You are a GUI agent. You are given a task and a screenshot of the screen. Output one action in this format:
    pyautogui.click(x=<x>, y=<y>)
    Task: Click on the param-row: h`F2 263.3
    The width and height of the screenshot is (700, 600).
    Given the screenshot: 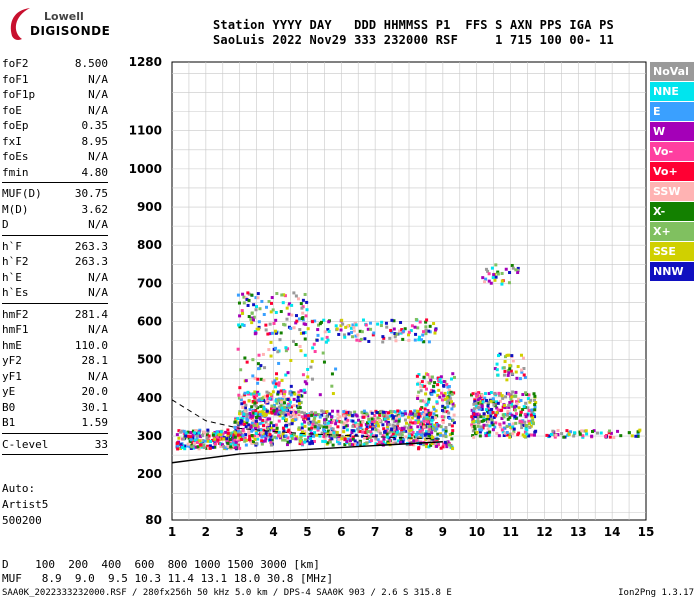 What is the action you would take?
    pyautogui.click(x=55, y=262)
    